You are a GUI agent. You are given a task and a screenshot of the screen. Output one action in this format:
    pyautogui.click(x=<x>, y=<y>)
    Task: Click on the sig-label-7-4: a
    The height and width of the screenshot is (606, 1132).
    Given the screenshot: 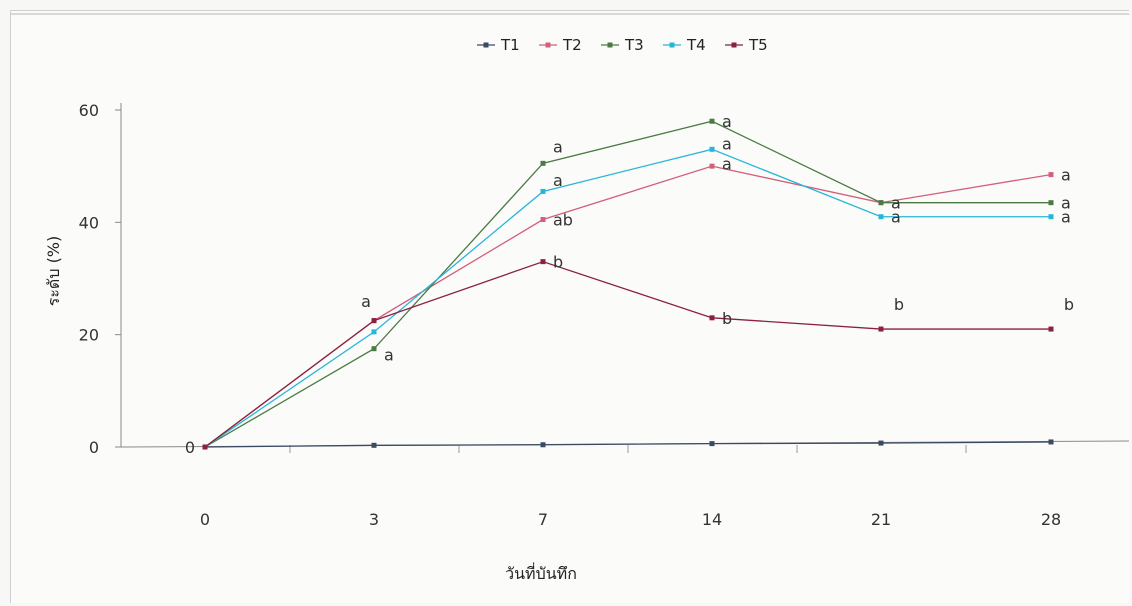 What is the action you would take?
    pyautogui.click(x=558, y=180)
    